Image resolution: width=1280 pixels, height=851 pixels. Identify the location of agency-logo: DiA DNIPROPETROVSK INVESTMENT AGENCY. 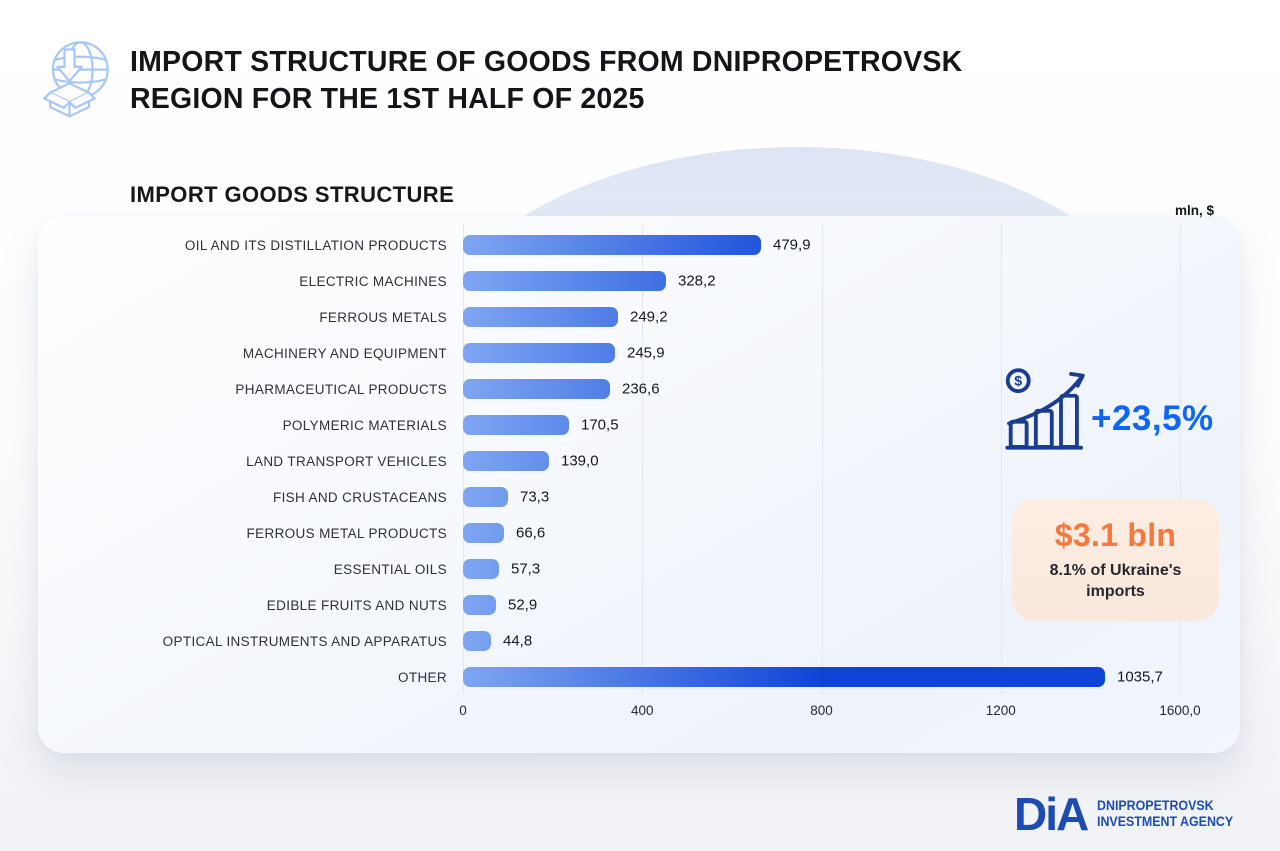
(1129, 814).